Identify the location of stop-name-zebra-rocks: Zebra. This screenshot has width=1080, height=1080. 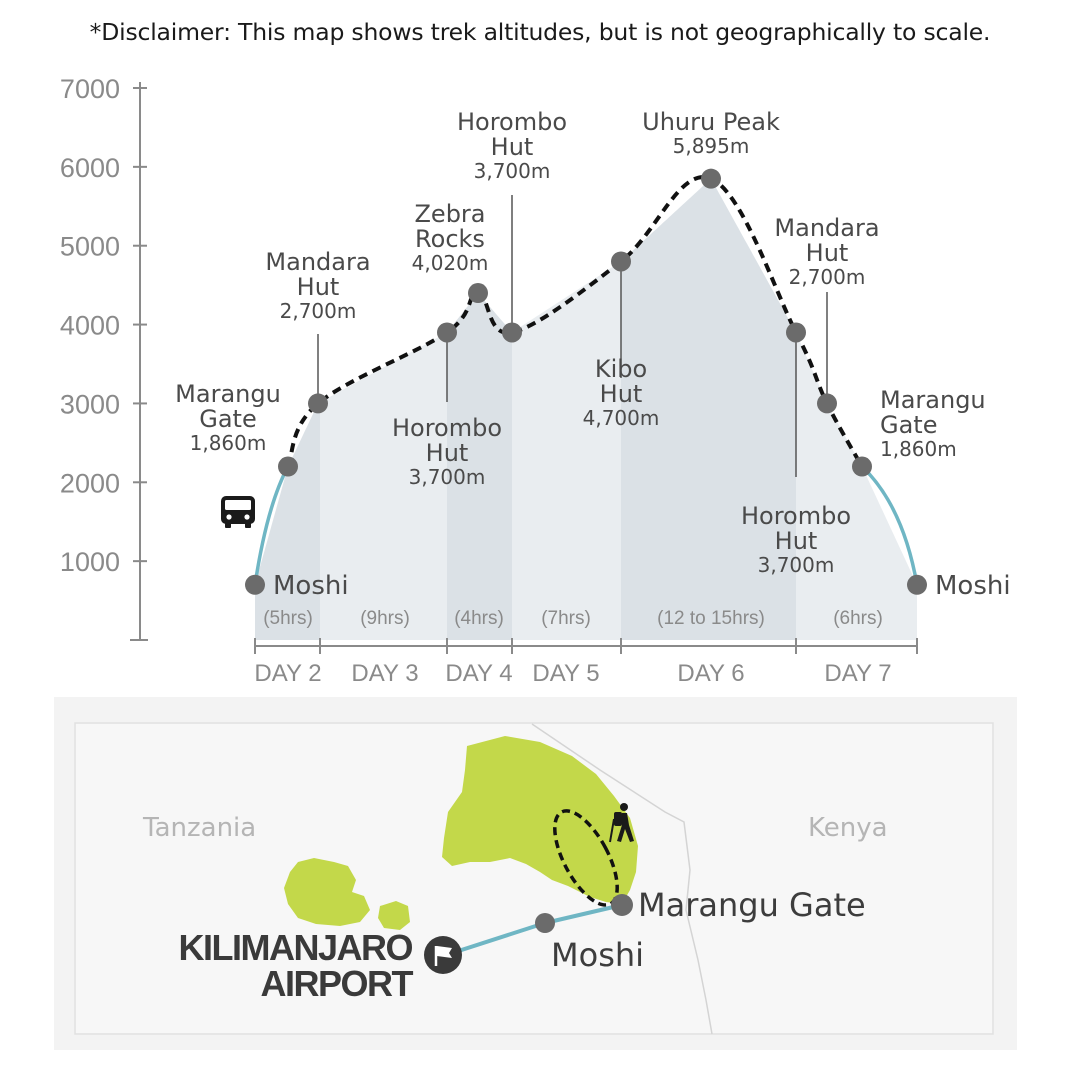
(449, 214).